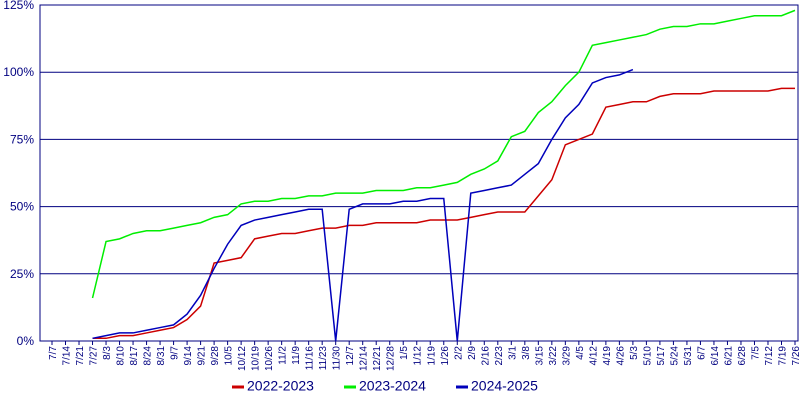 Image resolution: width=800 pixels, height=400 pixels. What do you see at coordinates (755, 353) in the screenshot?
I see `x-tick-label: 7/5` at bounding box center [755, 353].